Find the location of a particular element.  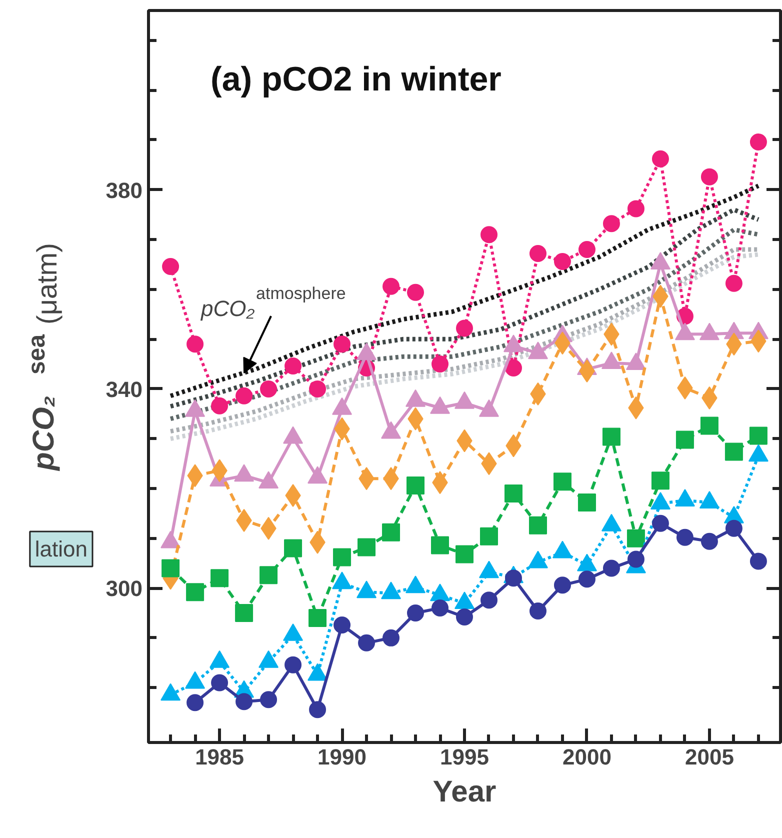

text: lation is located at coordinates (61, 549).